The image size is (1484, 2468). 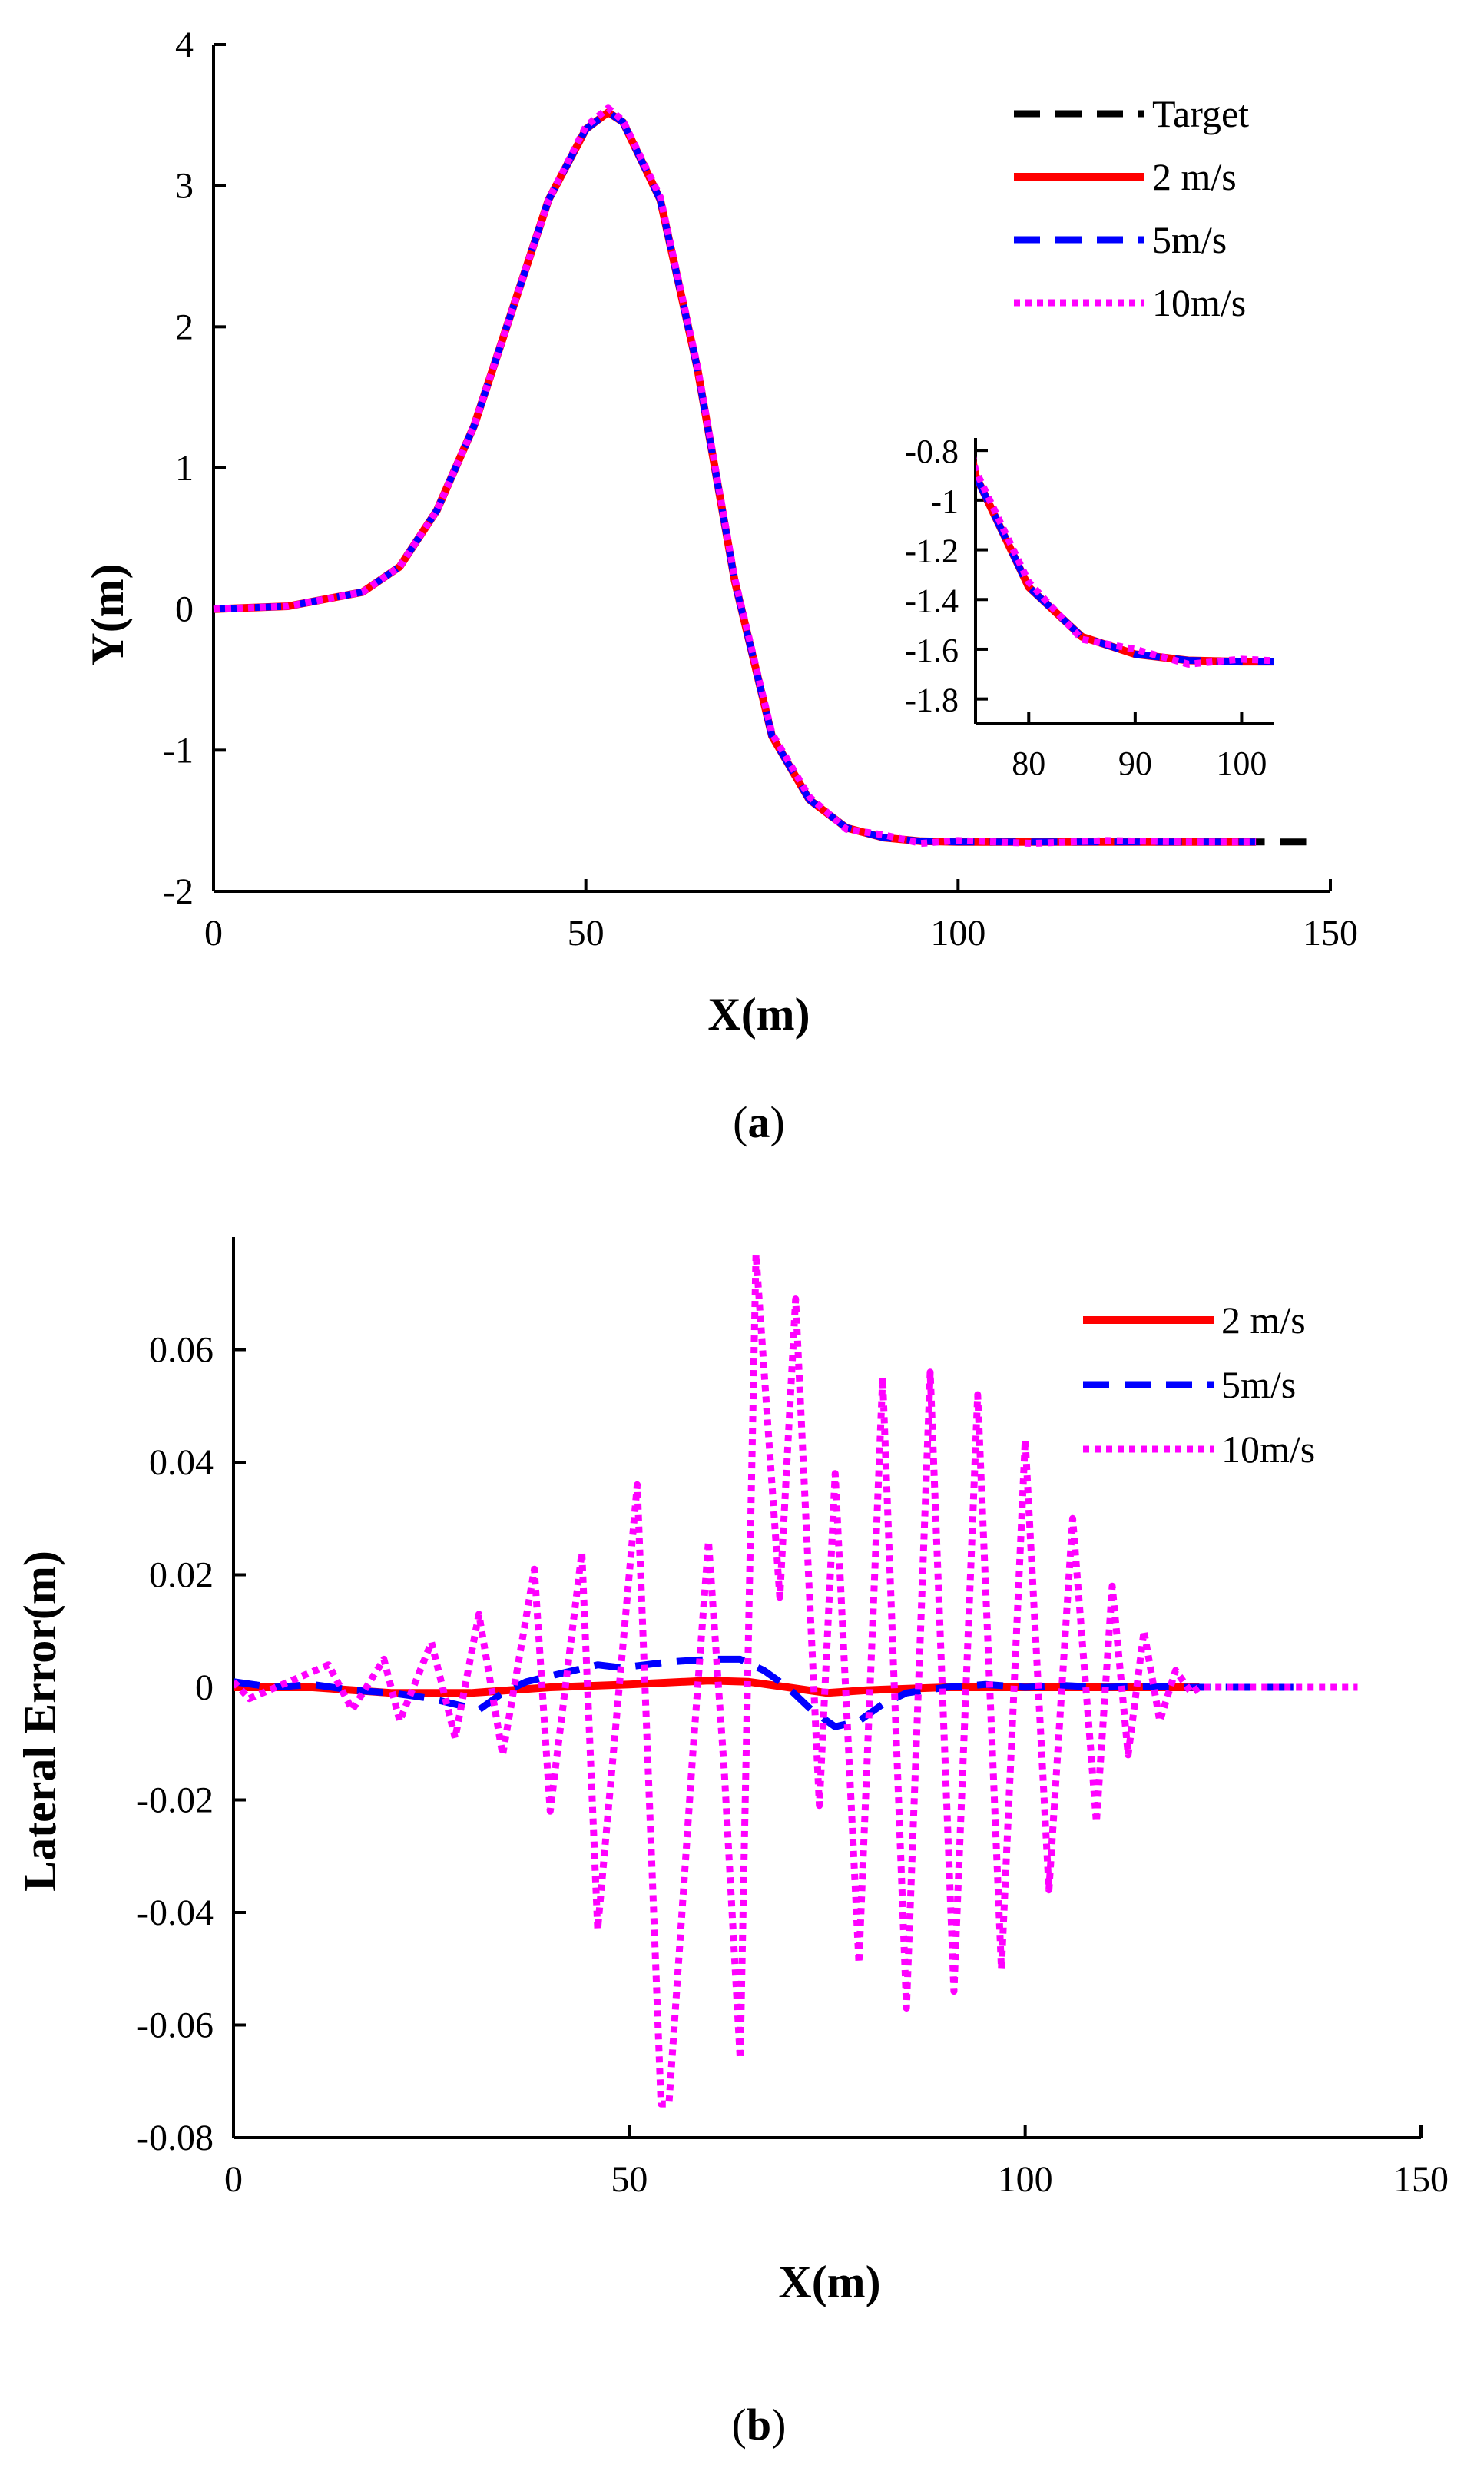 What do you see at coordinates (175, 2138) in the screenshot?
I see `y-tick-label: -0.08` at bounding box center [175, 2138].